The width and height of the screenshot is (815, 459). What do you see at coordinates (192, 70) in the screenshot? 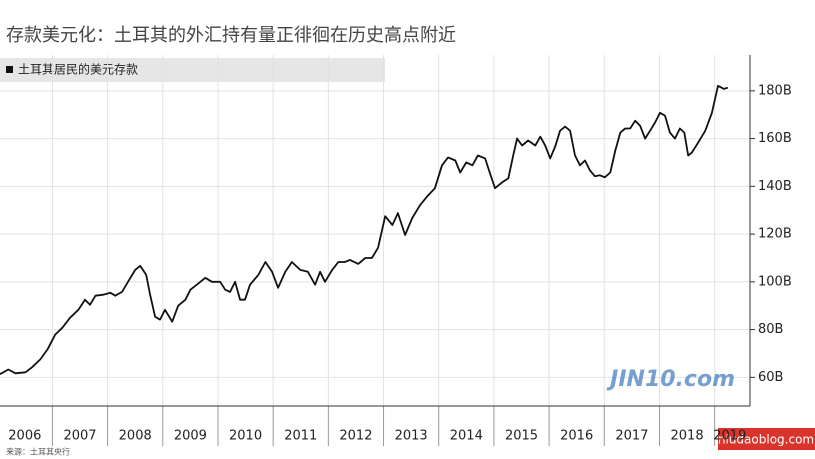
I see `legend-box` at bounding box center [192, 70].